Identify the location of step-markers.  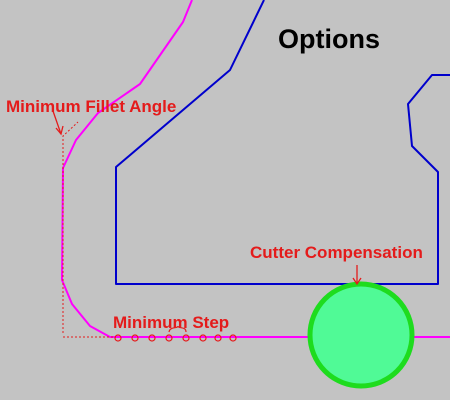
(175, 338).